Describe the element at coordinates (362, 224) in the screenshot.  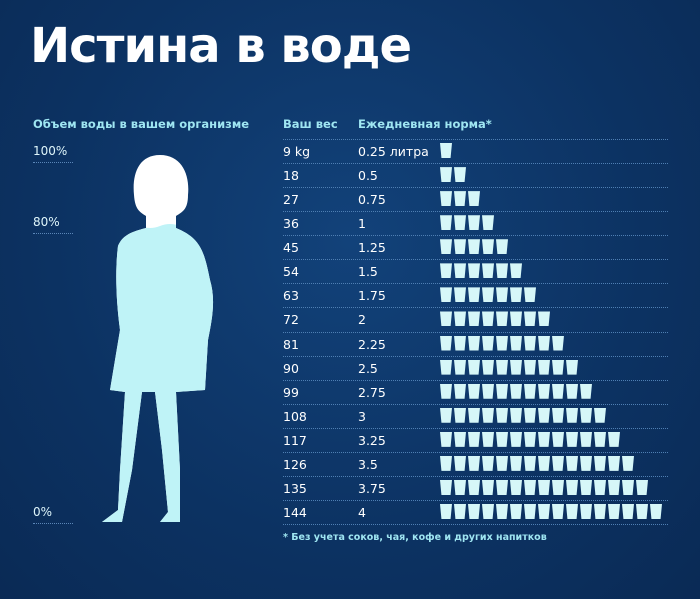
I see `norm-cell: 1` at that location.